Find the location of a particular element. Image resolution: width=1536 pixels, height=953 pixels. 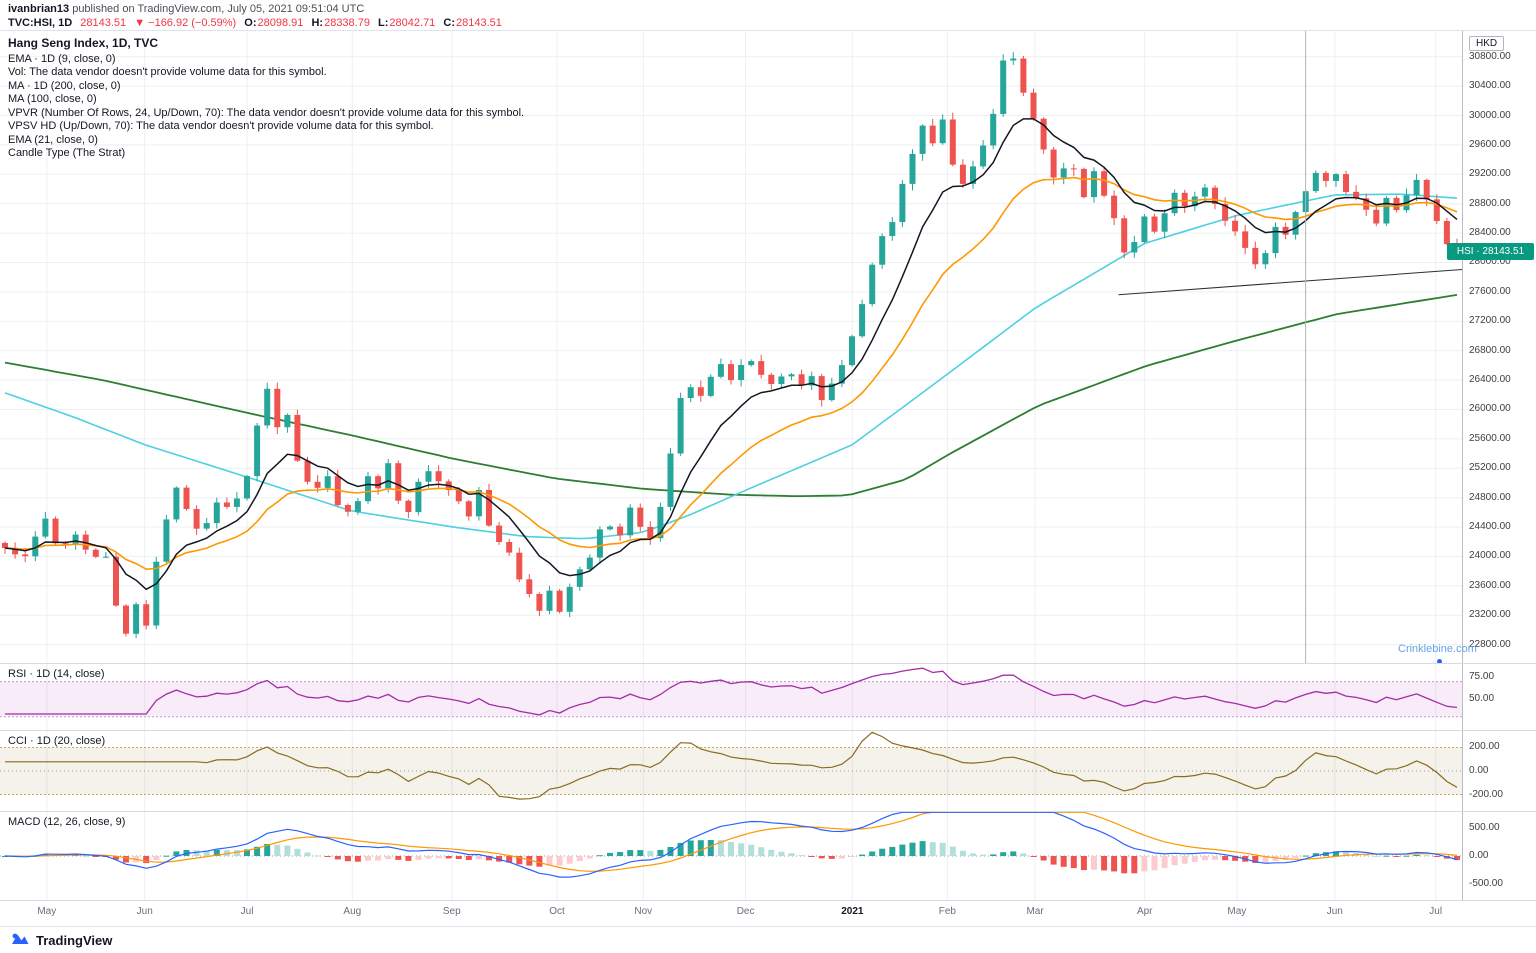

scale-value-label: 25200.00 is located at coordinates (1490, 468).